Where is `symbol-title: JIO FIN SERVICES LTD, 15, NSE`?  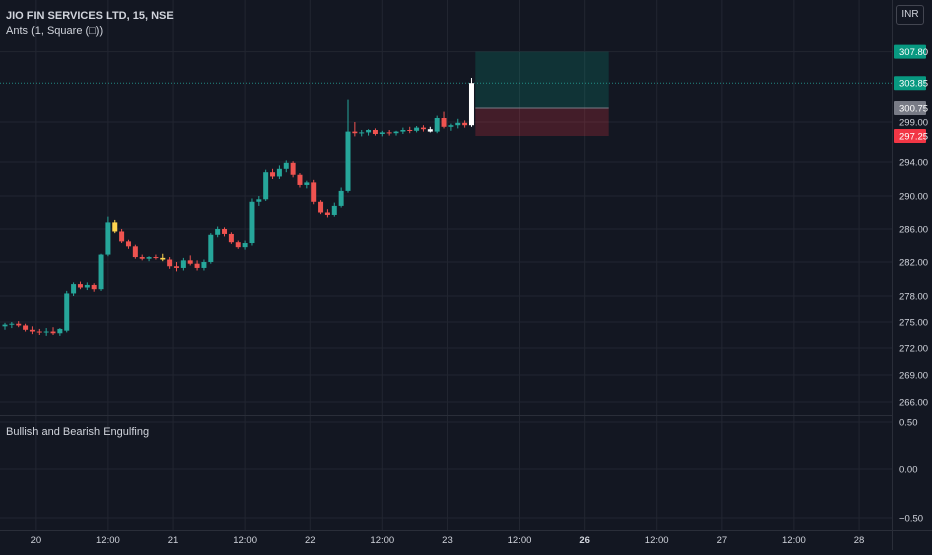
symbol-title: JIO FIN SERVICES LTD, 15, NSE is located at coordinates (90, 16).